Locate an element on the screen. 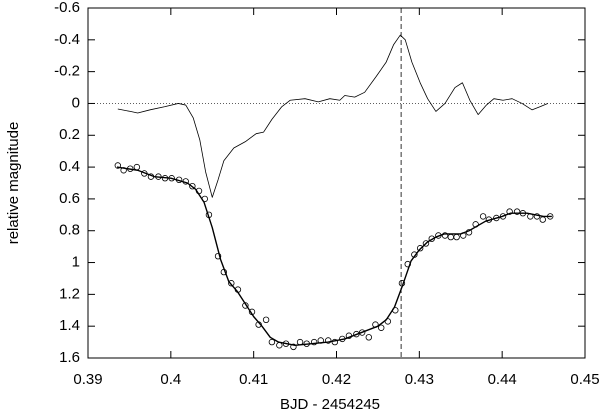 The image size is (600, 420). y-tick-label: 1.4 is located at coordinates (69, 325).